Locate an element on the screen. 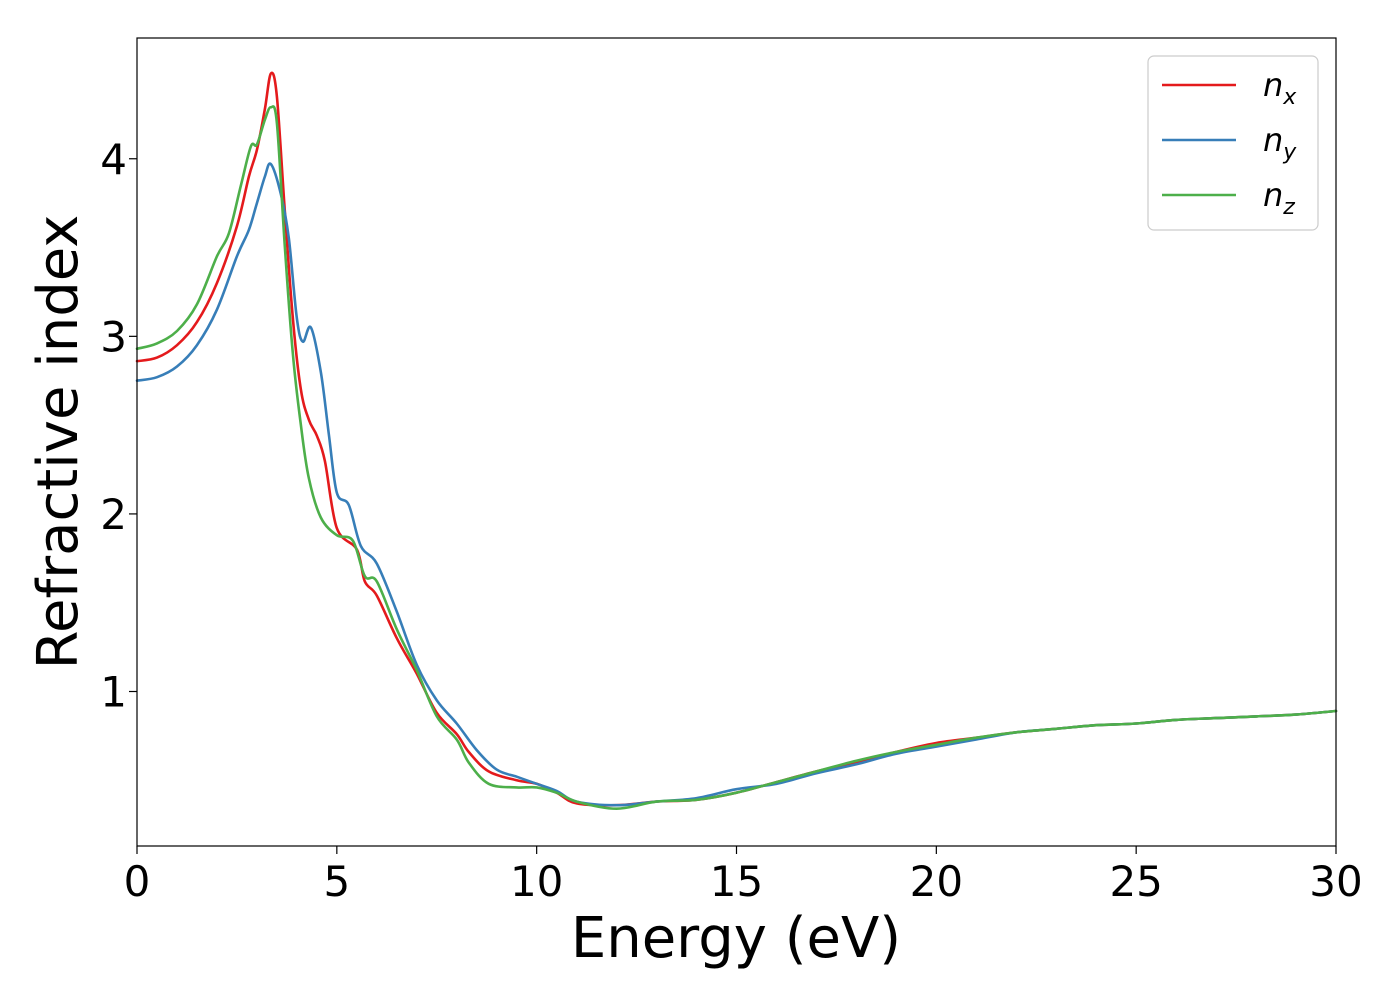 This screenshot has width=1400, height=1005. x-axis: 0 5 10 15 20 25 30 is located at coordinates (743, 876).